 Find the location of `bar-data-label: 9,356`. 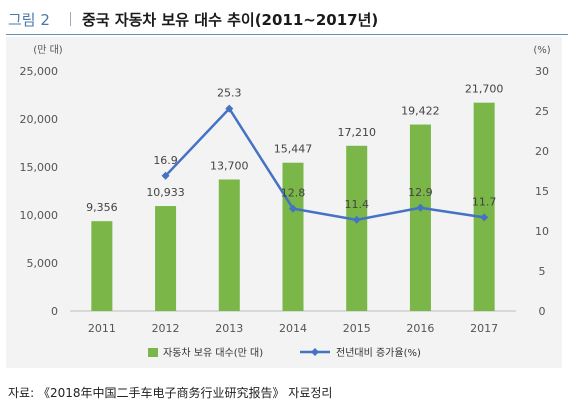

bar-data-label: 9,356 is located at coordinates (102, 207).